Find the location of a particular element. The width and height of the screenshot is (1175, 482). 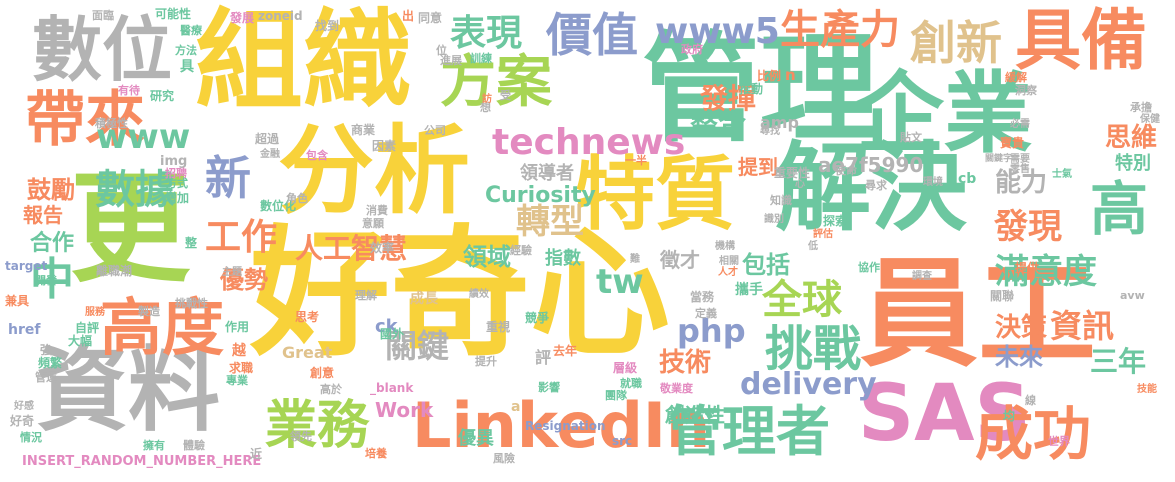

cloud-word: 敬業度 is located at coordinates (676, 388).